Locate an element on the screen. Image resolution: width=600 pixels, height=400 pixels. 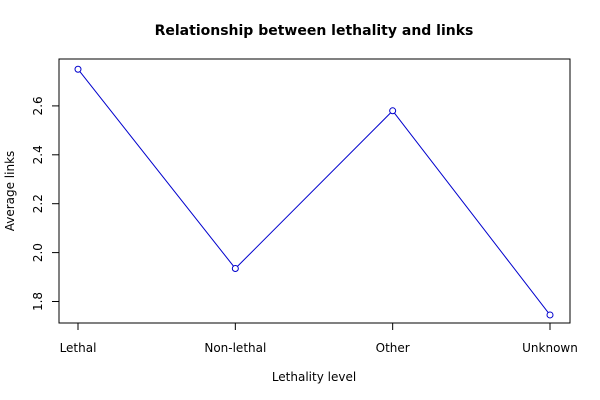
x-tick-label: Other is located at coordinates (393, 348).